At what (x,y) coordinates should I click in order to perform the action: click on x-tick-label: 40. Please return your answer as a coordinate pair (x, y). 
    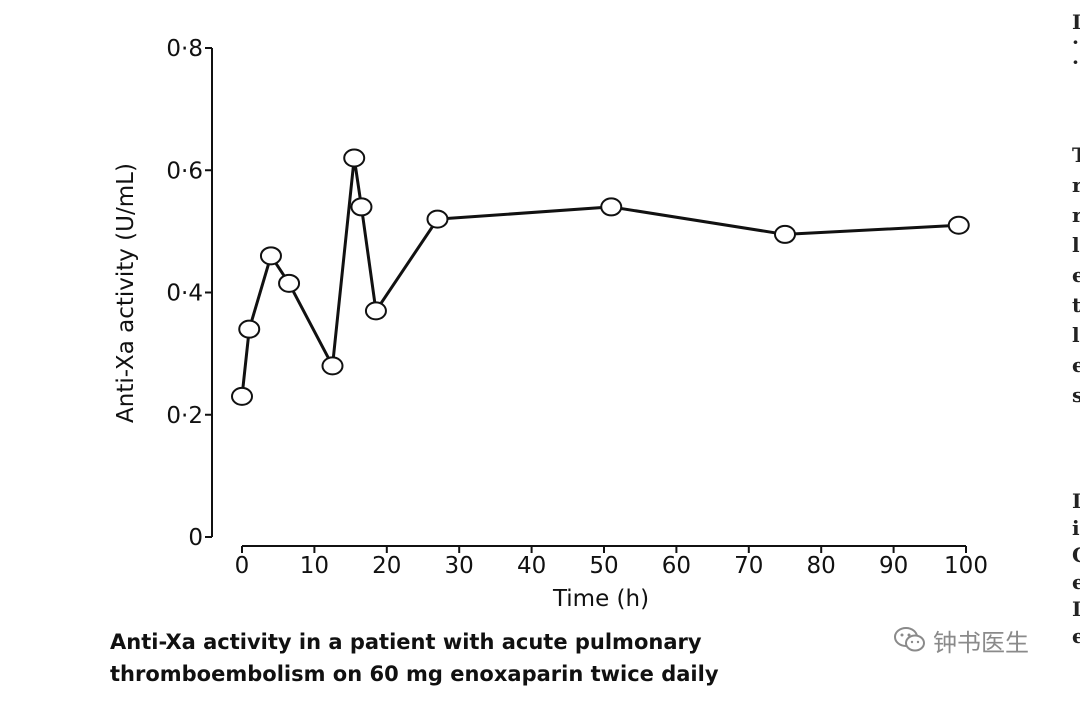
    Looking at the image, I should click on (531, 566).